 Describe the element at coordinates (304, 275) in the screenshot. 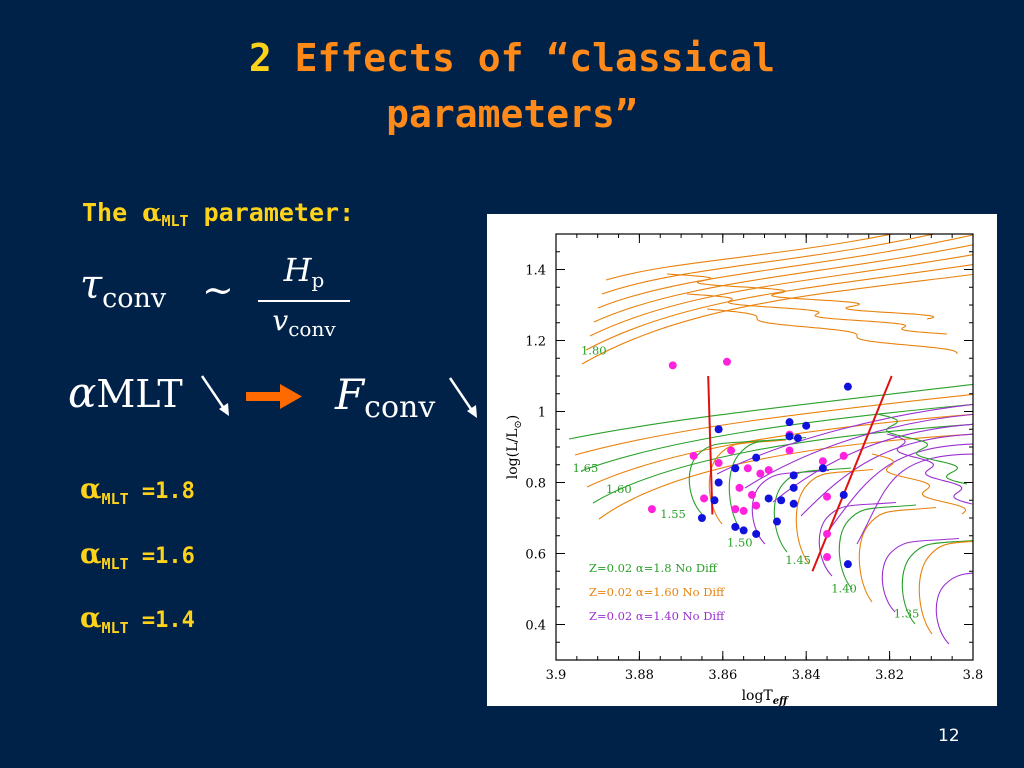

I see `fraction-numerator: Hp` at that location.